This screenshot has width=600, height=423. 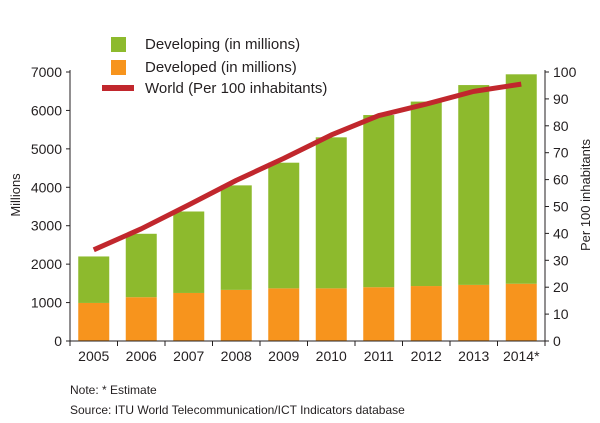 I want to click on x-tick-label: 2012, so click(x=426, y=356).